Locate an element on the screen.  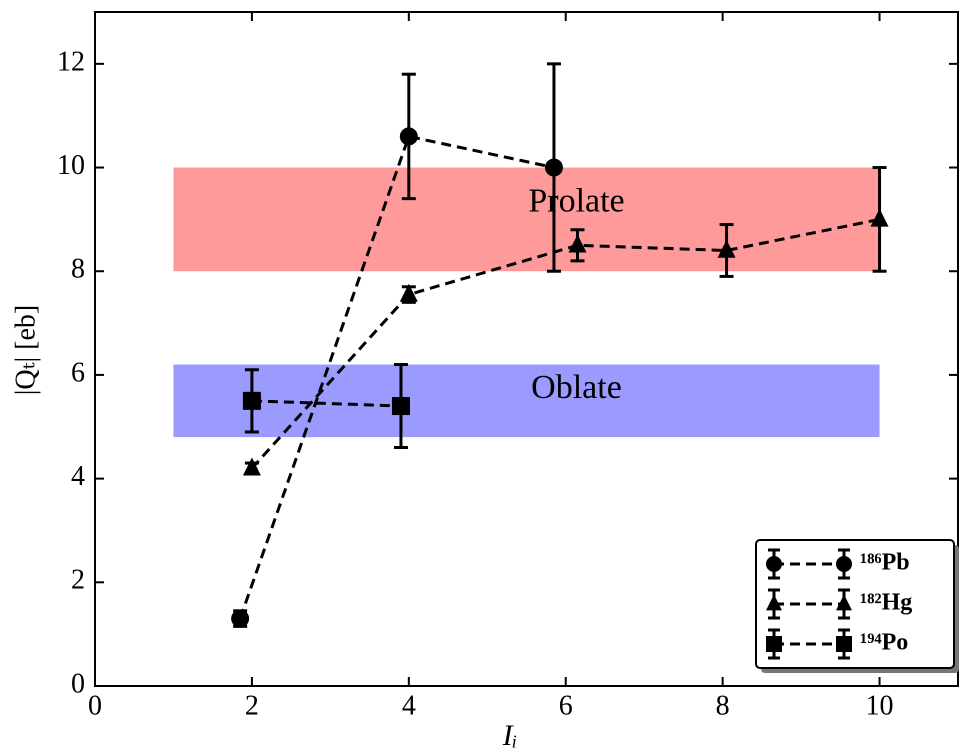
y-tick-label: 4 is located at coordinates (78, 476).